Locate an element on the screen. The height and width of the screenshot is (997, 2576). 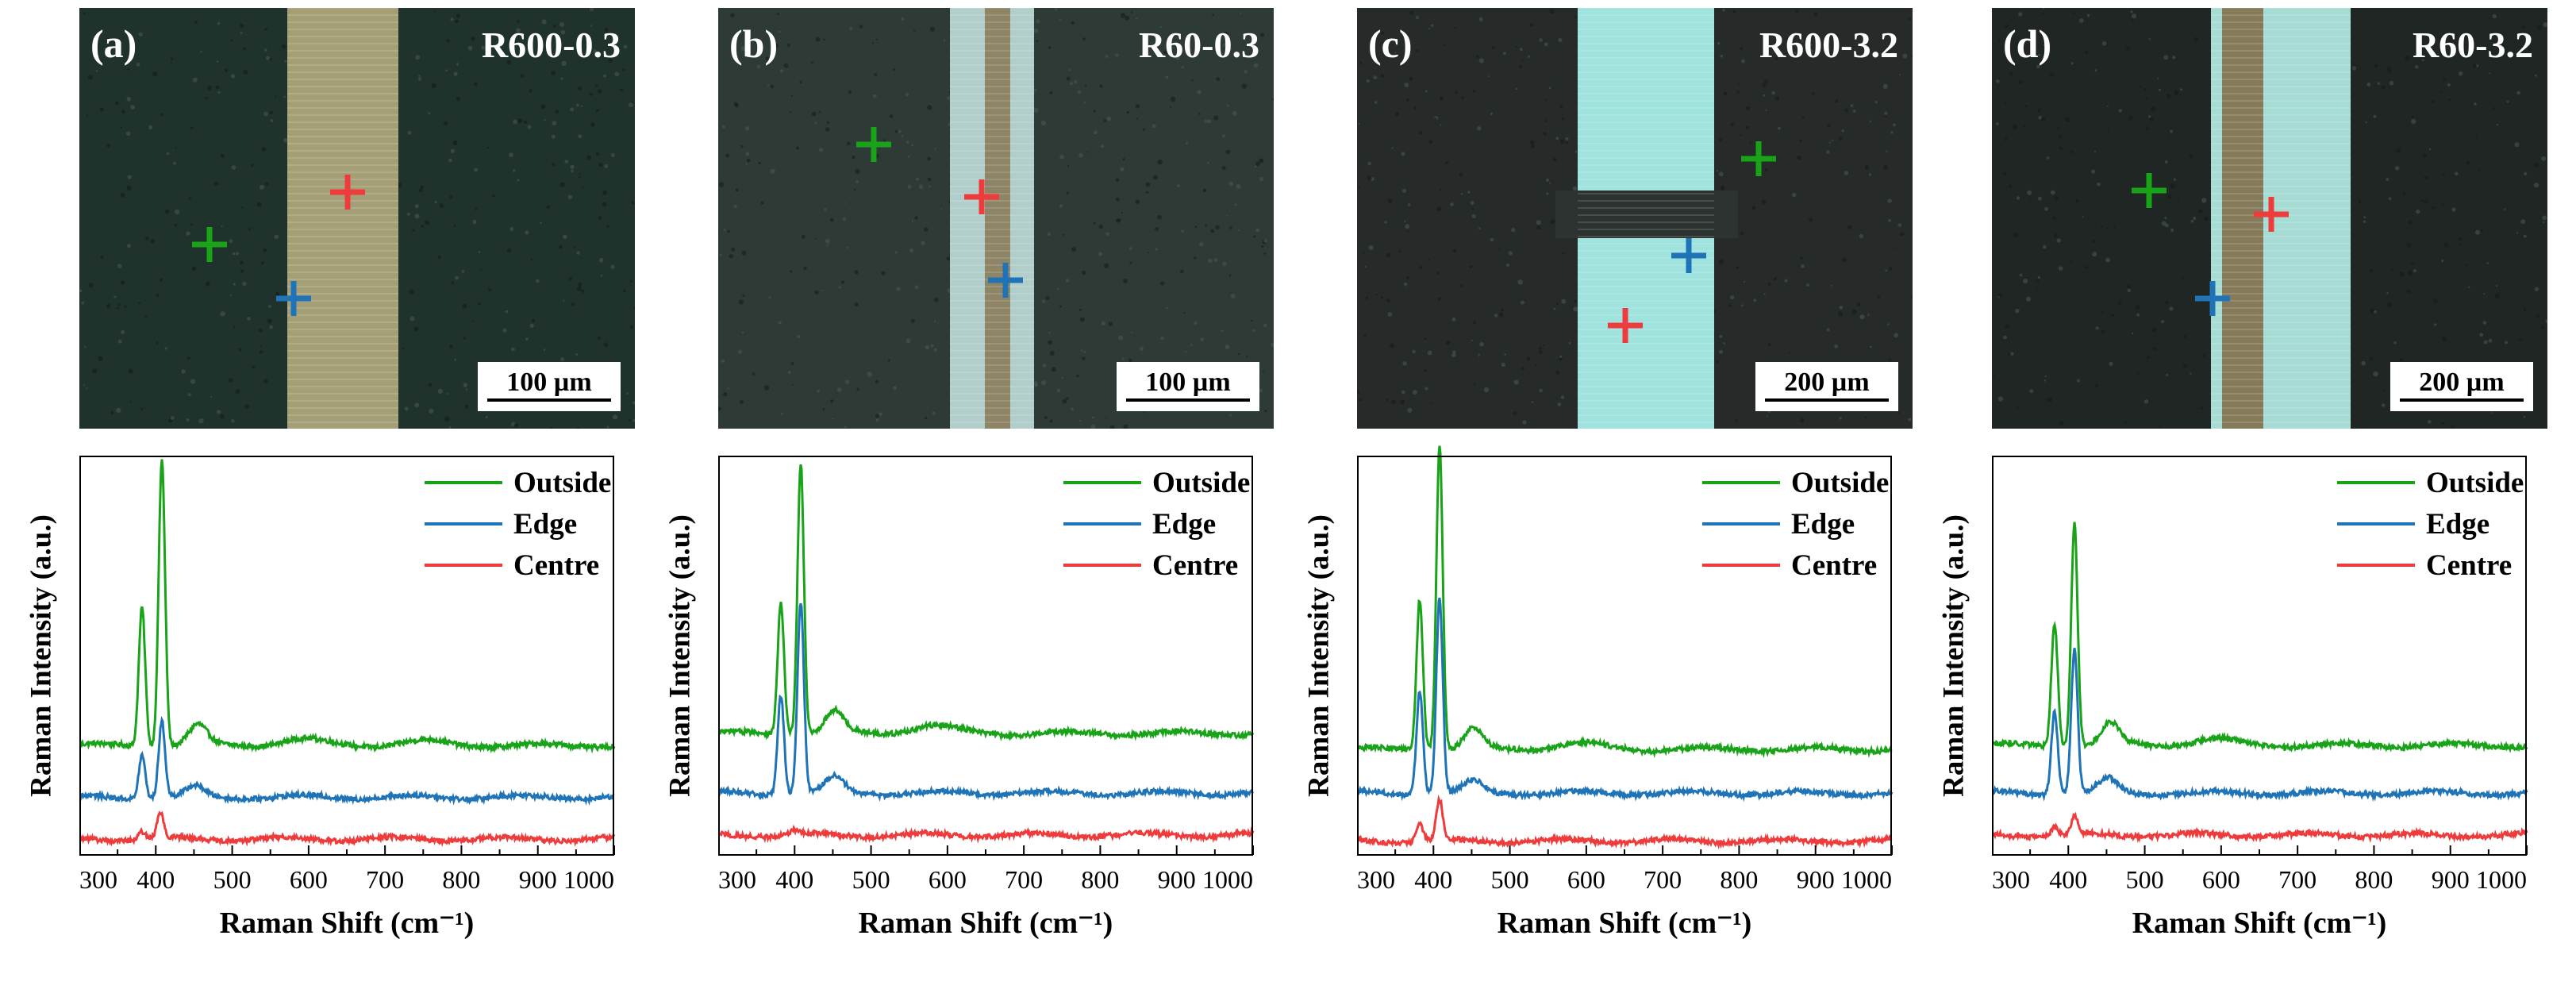
sample-label: R60-0.3 is located at coordinates (1199, 45).